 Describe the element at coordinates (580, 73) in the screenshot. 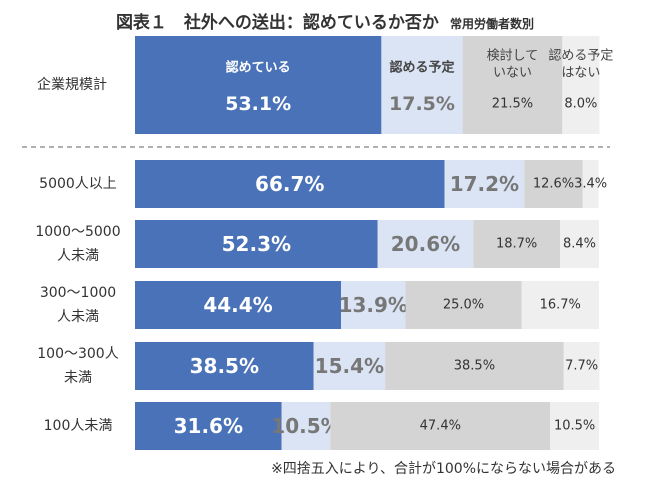

I see `series-name-label: はない` at that location.